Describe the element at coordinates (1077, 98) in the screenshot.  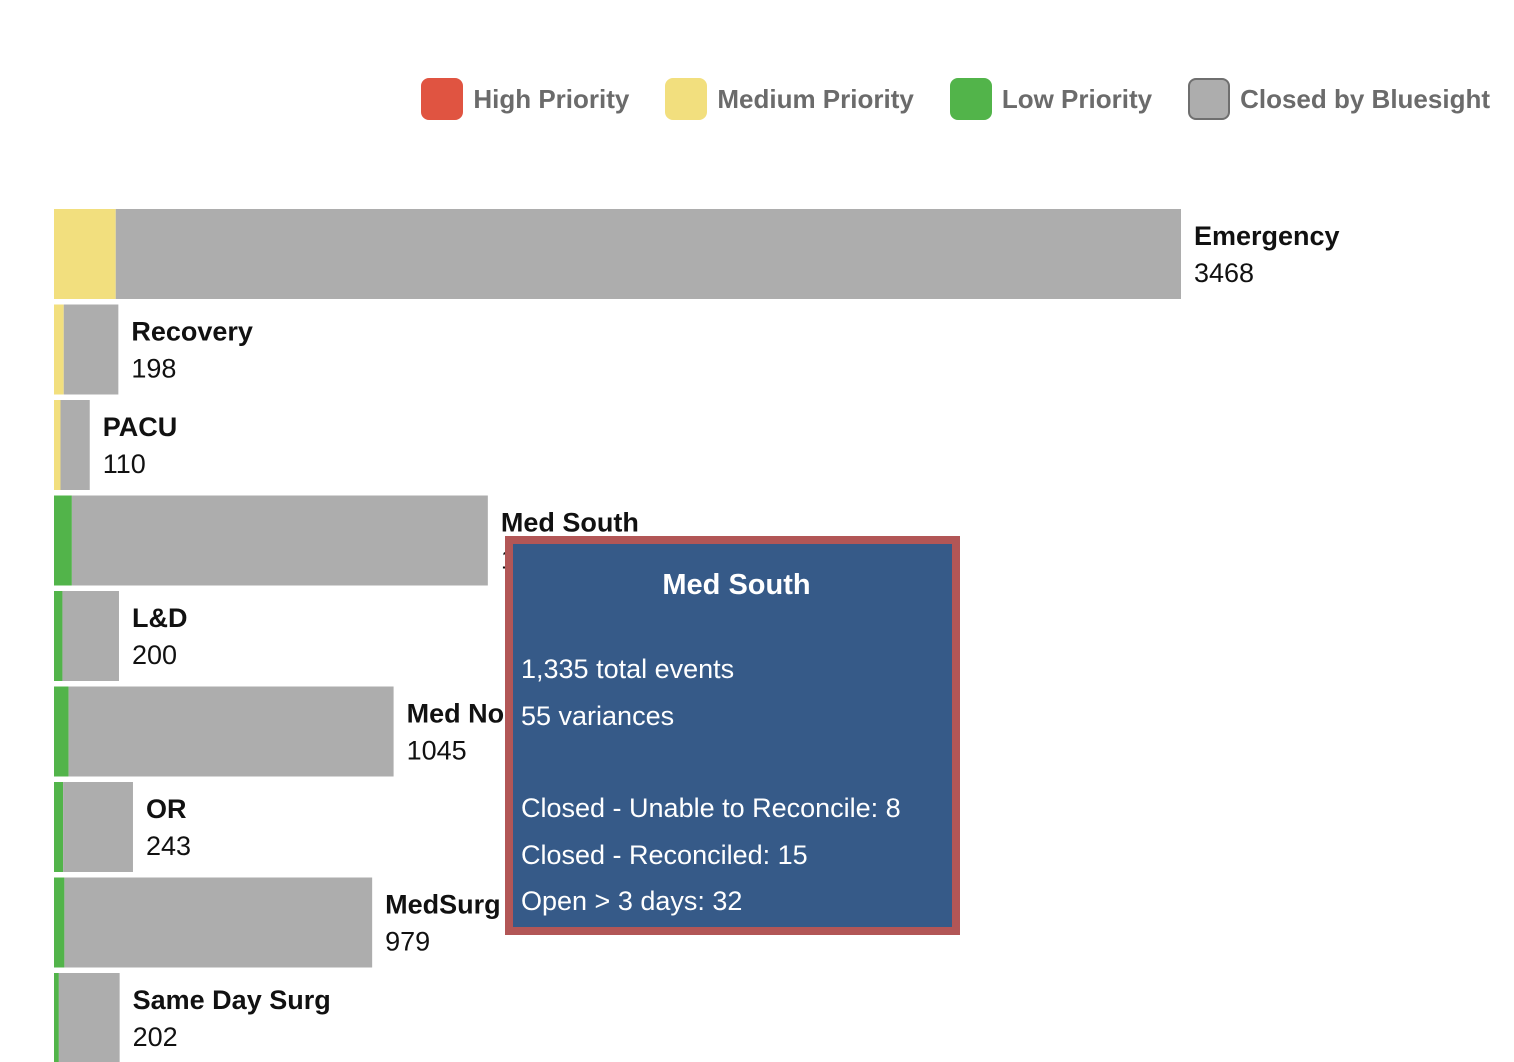
I see `legend-label: Low Priority` at that location.